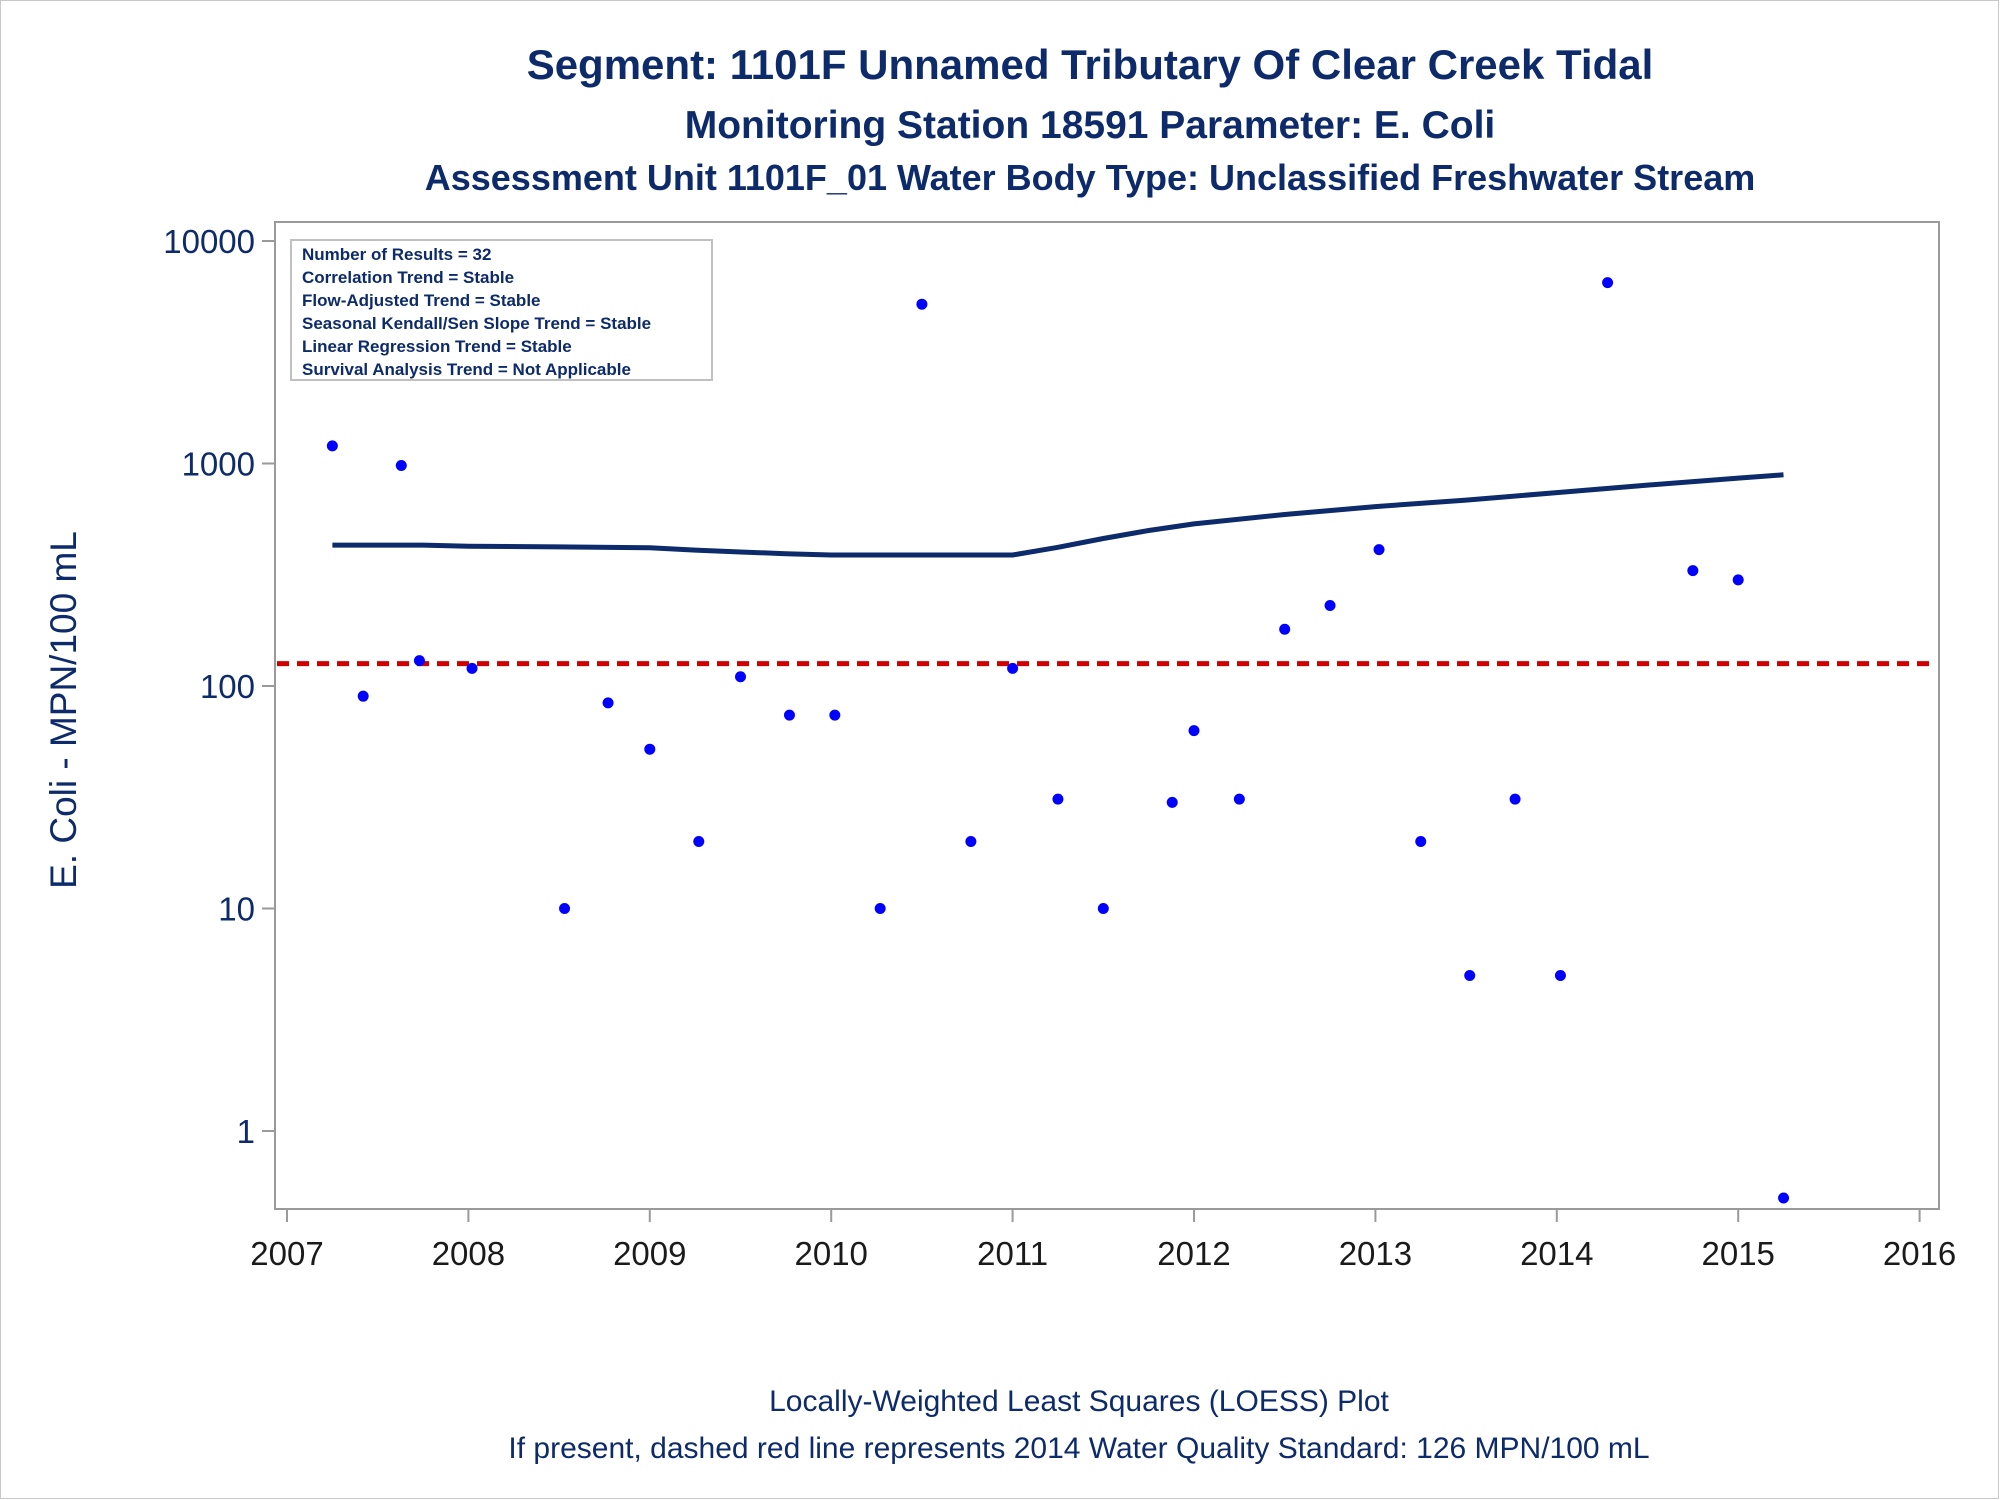  Describe the element at coordinates (63, 710) in the screenshot. I see `y-axis-label: E. Coli - MPN/100 mL` at that location.